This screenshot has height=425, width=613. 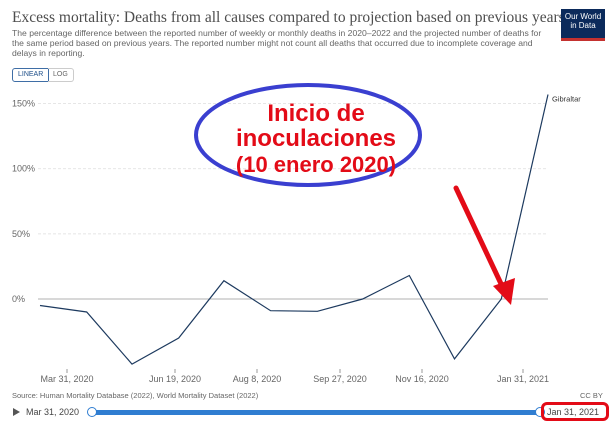 What do you see at coordinates (316, 138) in the screenshot?
I see `annotation-line-2: inoculaciones` at bounding box center [316, 138].